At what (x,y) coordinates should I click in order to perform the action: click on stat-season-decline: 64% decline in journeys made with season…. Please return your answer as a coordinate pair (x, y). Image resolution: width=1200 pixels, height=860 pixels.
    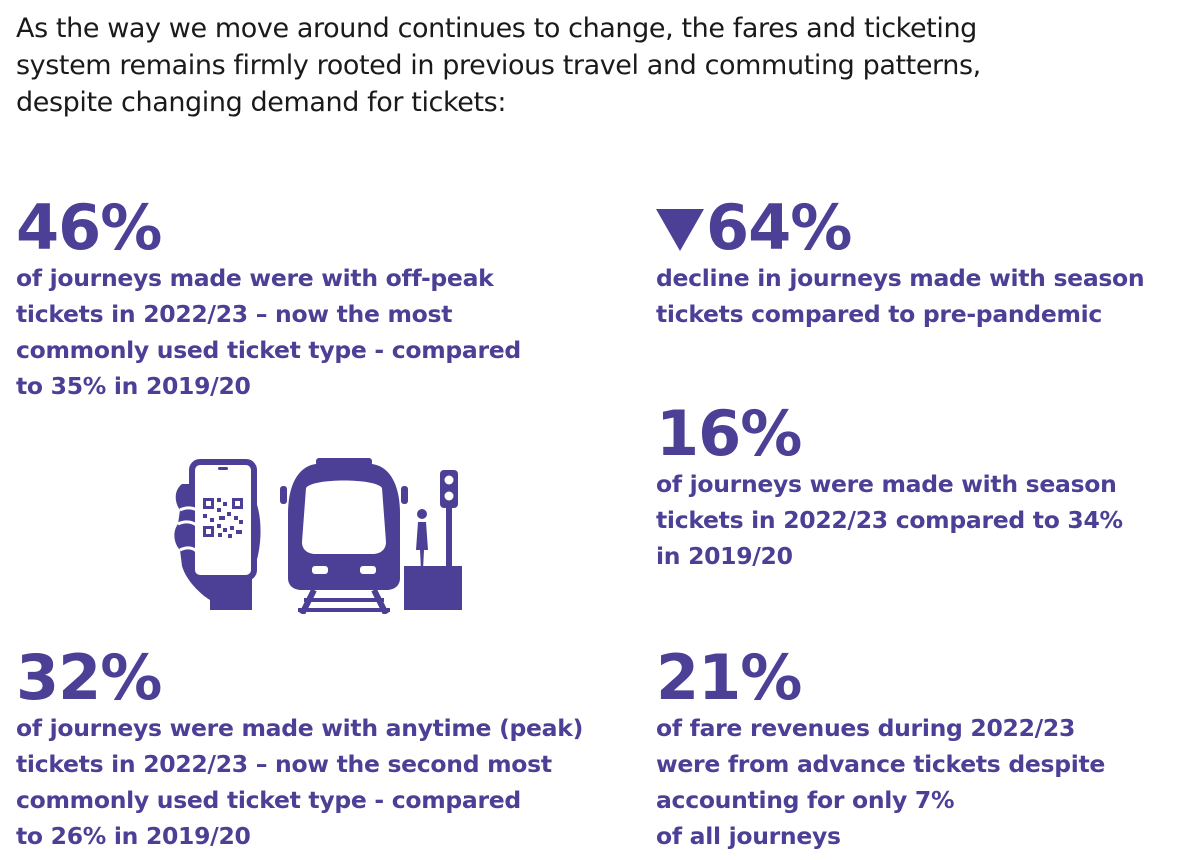
    Looking at the image, I should click on (900, 264).